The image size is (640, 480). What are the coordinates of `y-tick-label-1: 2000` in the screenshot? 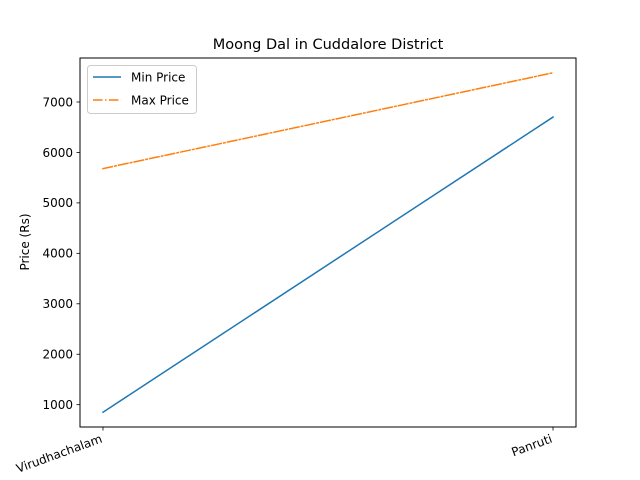 It's located at (57, 355).